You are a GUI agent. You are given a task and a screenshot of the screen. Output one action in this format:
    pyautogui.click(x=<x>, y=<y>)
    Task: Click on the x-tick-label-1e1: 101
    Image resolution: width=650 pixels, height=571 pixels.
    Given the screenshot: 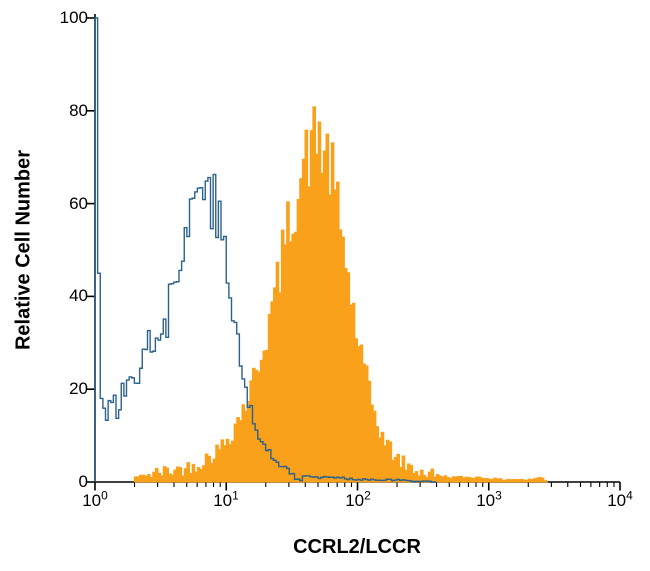 What is the action you would take?
    pyautogui.click(x=226, y=500)
    